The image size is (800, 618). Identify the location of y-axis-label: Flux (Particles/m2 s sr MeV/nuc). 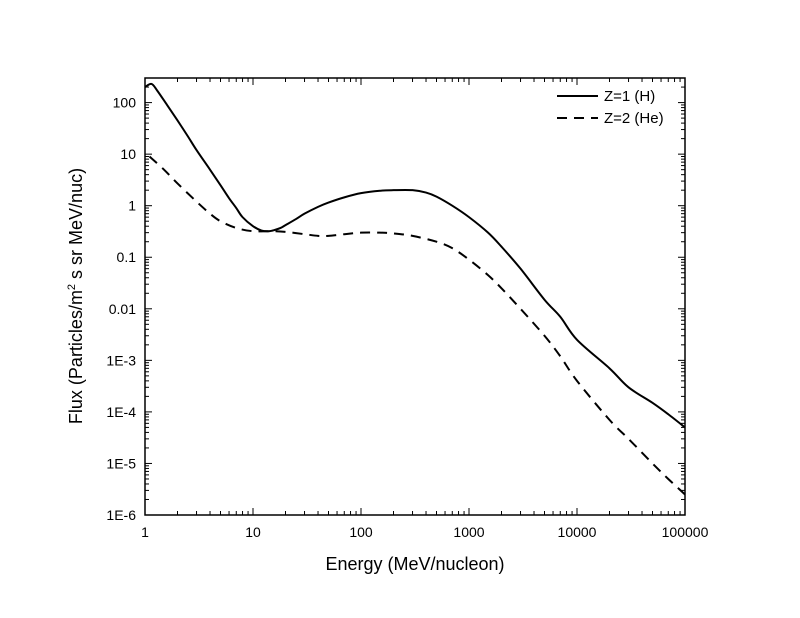
(76, 296).